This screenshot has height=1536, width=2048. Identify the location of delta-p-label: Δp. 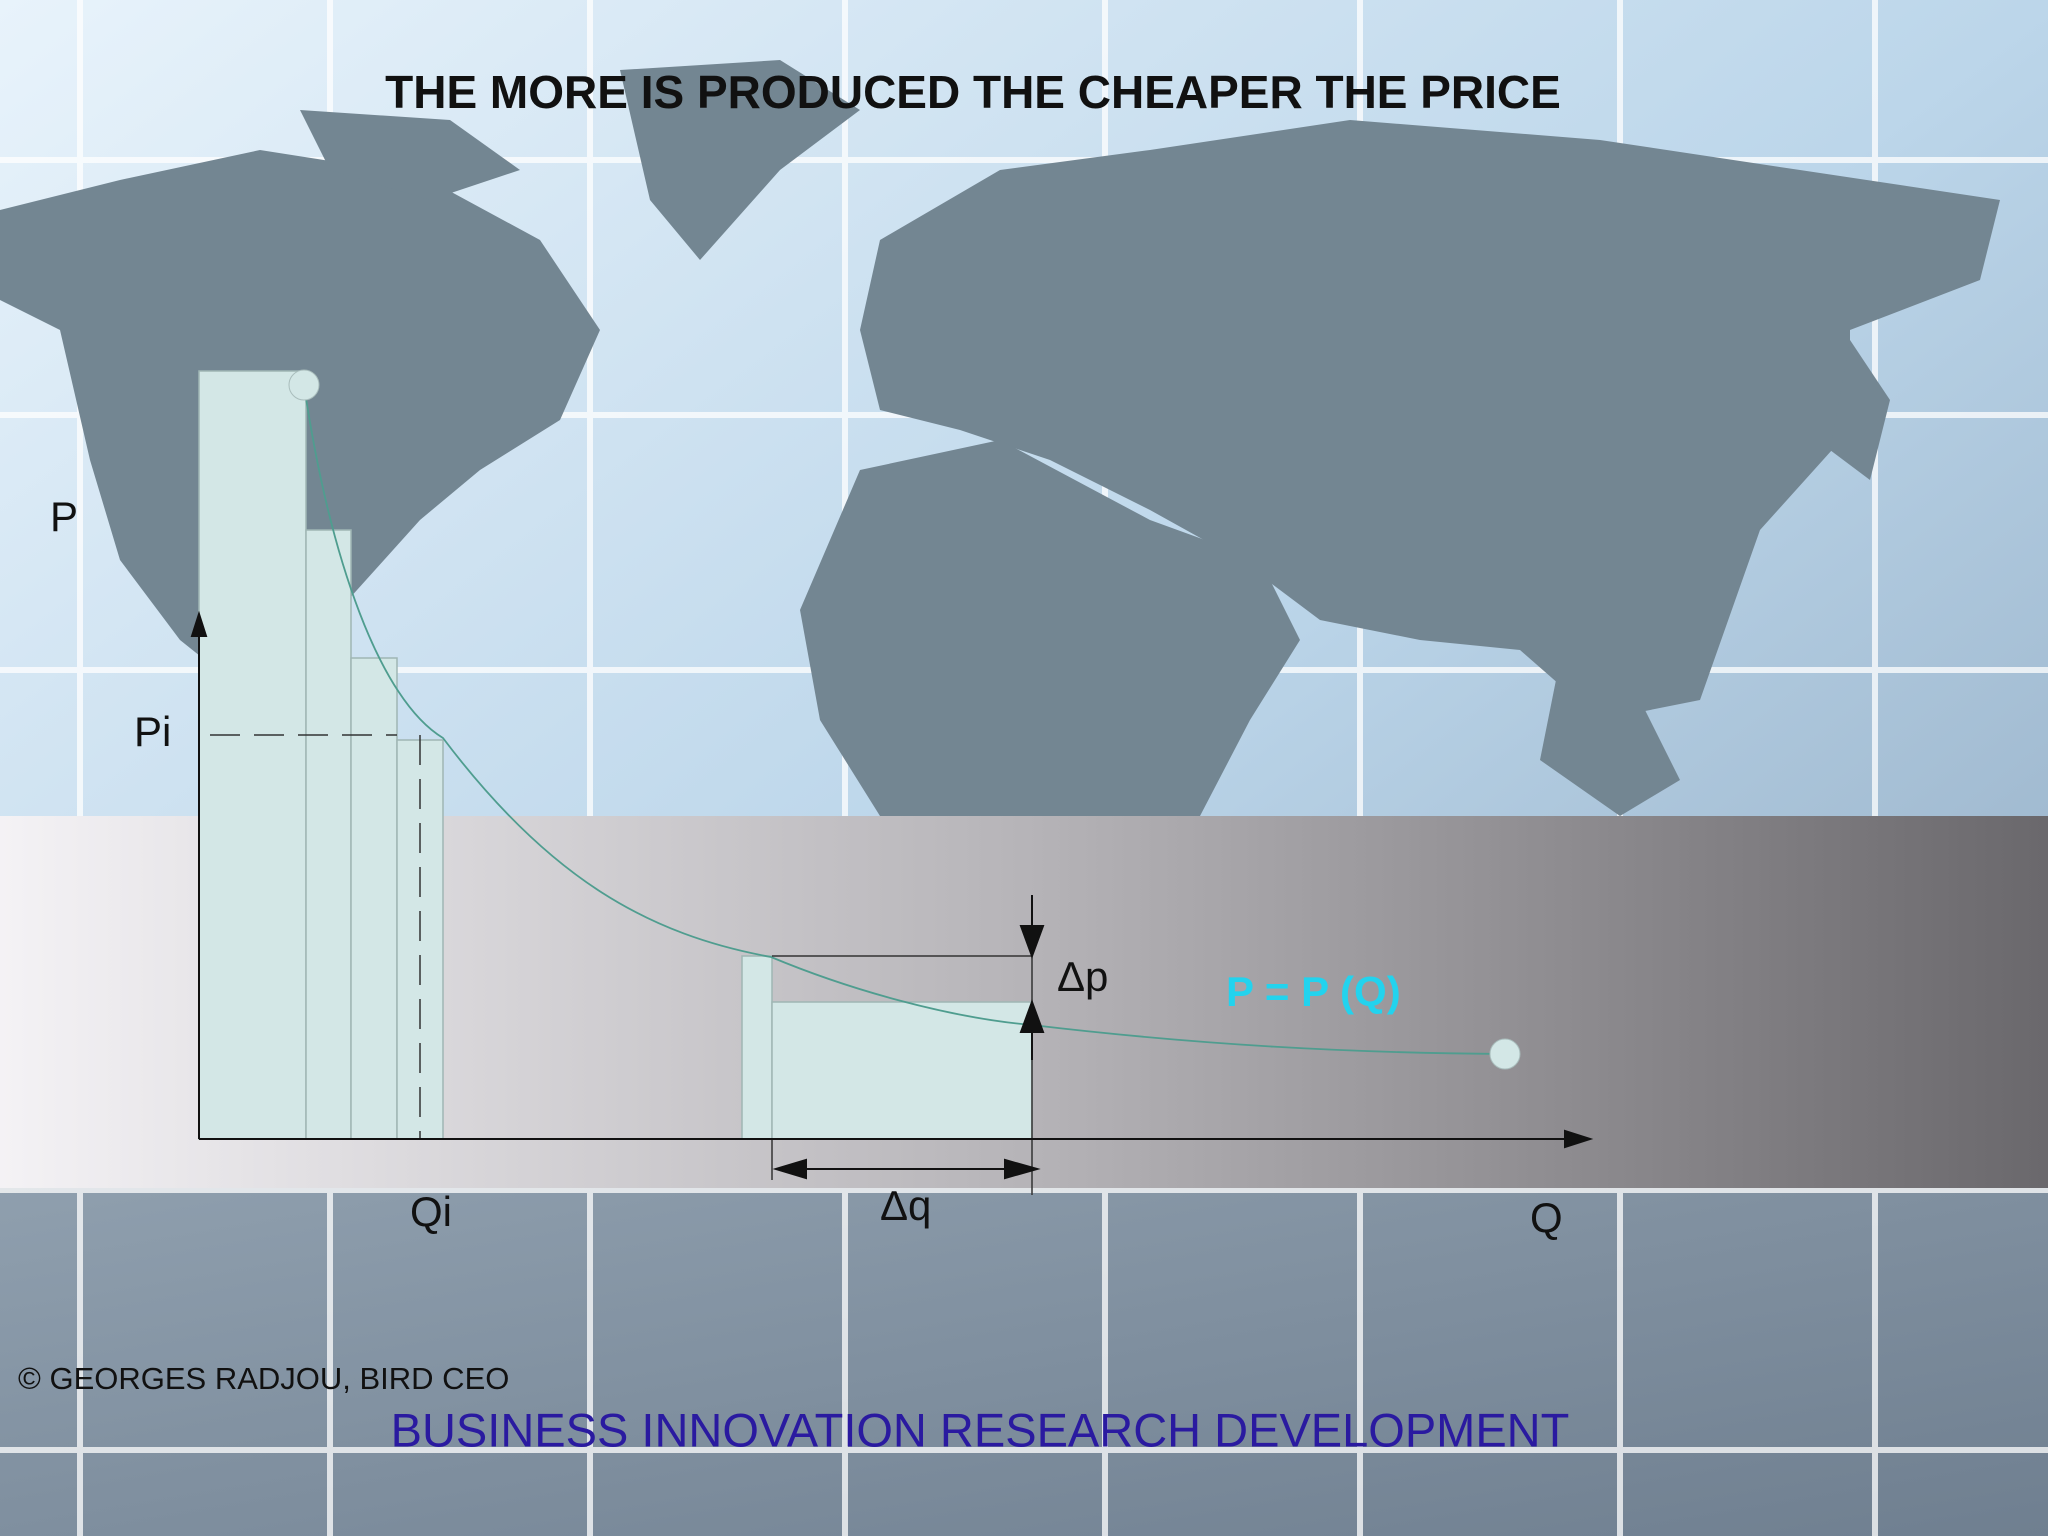
(1082, 976).